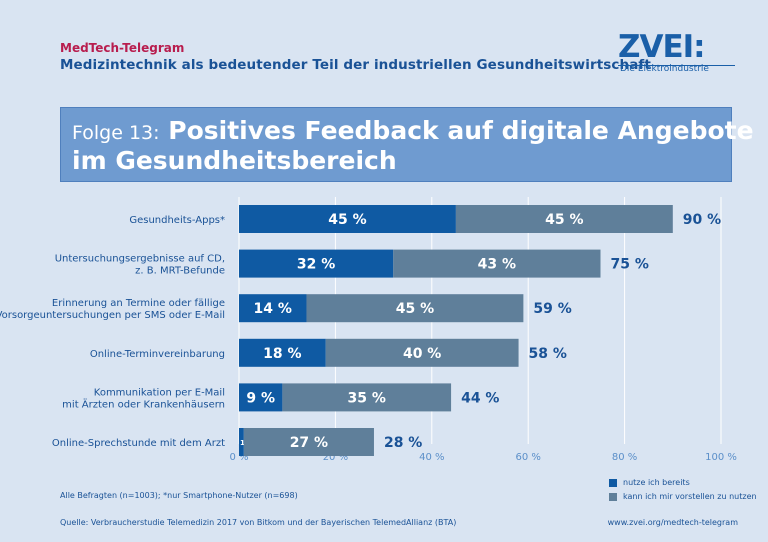 This screenshot has height=542, width=768. I want to click on category-label: mit Ärzten oder Krankenhäusern, so click(143, 403).